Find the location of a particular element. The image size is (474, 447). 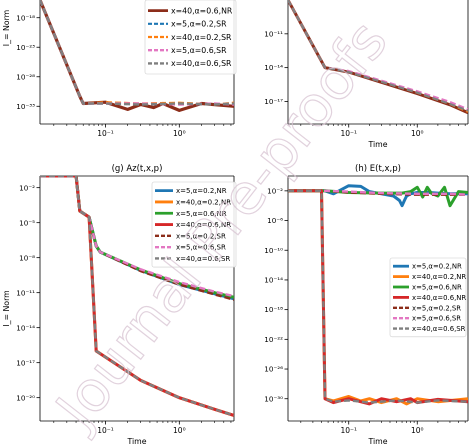

y-tick-label: 10⁻²⁶ is located at coordinates (273, 369).